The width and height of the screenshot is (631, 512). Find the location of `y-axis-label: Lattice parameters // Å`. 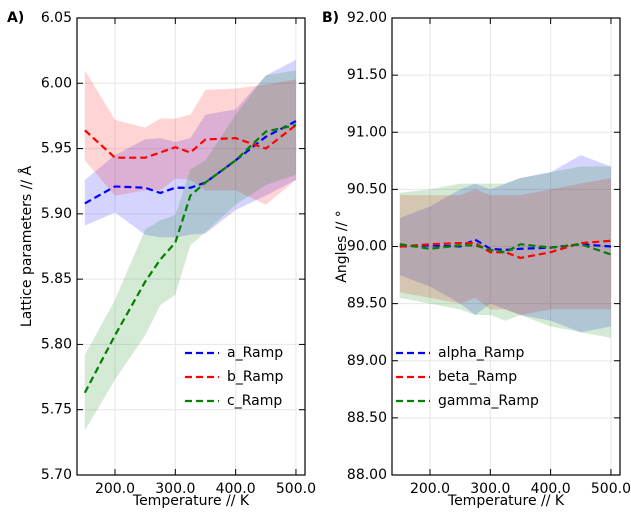

y-axis-label: Lattice parameters // Å is located at coordinates (26, 247).